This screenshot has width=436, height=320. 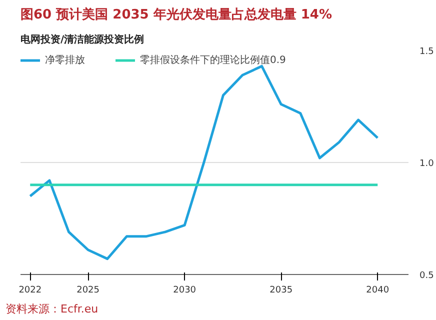 What do you see at coordinates (427, 164) in the screenshot?
I see `y-tick-label: 1.0` at bounding box center [427, 164].